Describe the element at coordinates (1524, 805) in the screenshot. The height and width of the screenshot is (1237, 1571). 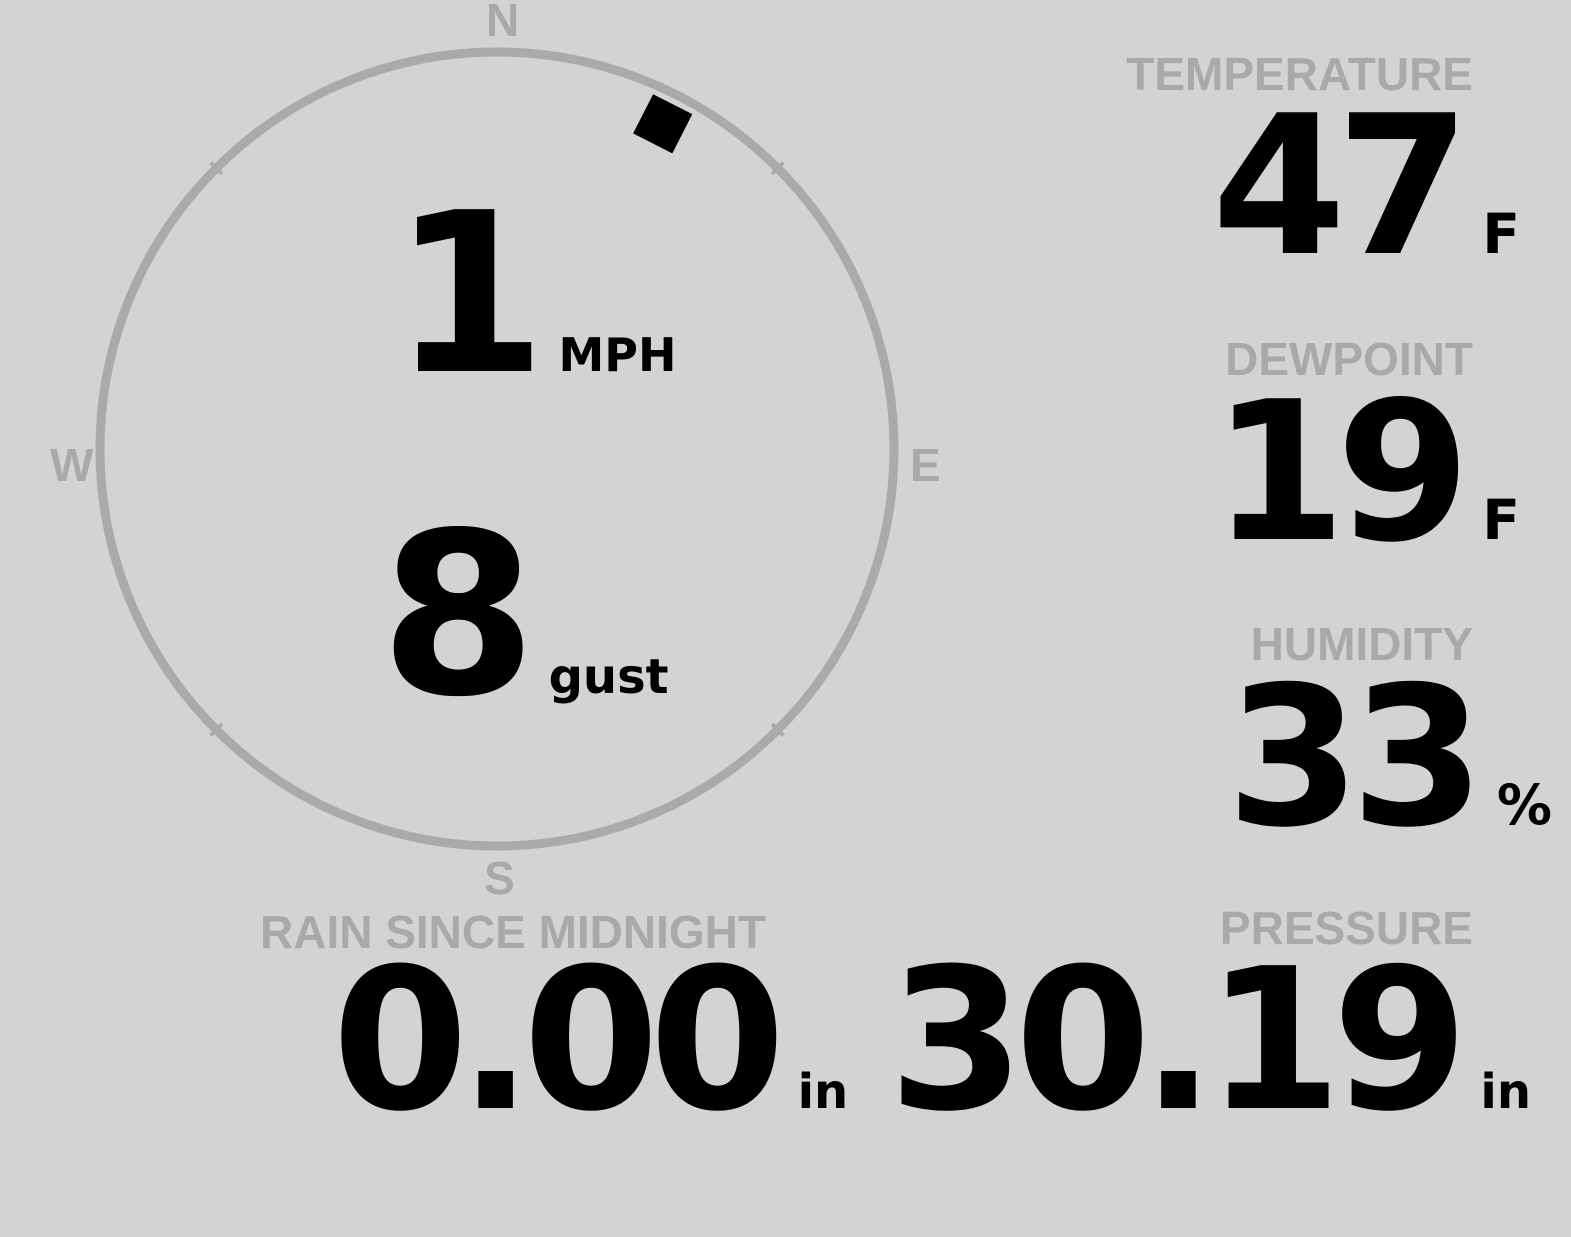
I see `humidity-unit: %` at that location.